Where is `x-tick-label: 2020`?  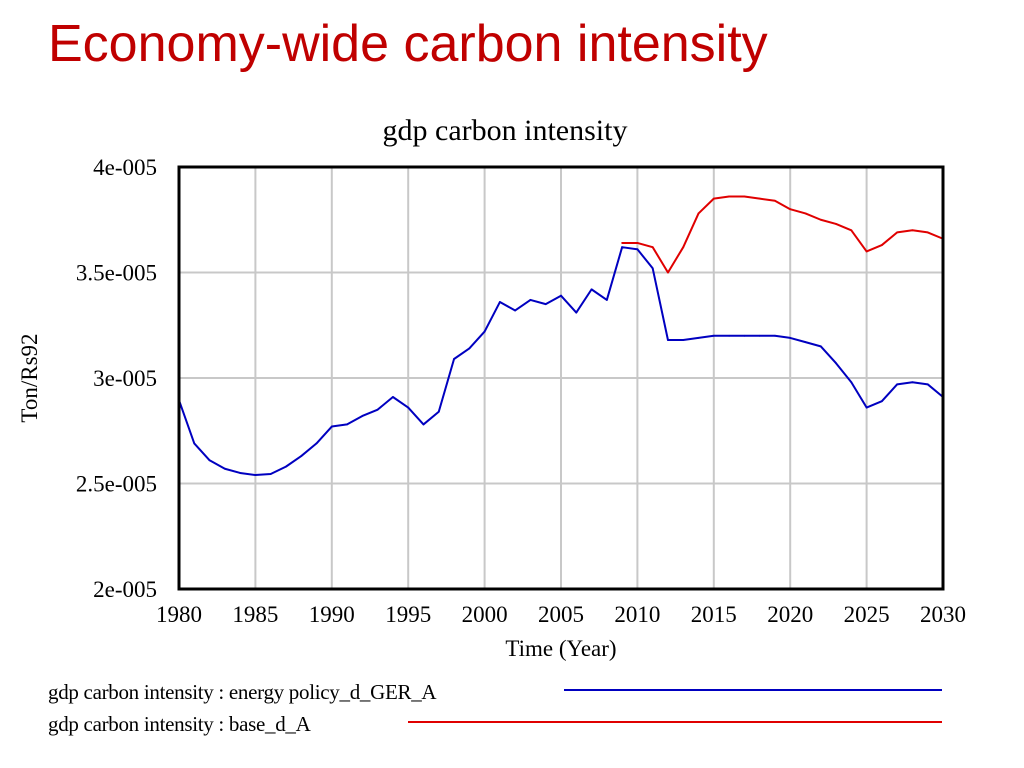
x-tick-label: 2020 is located at coordinates (790, 614).